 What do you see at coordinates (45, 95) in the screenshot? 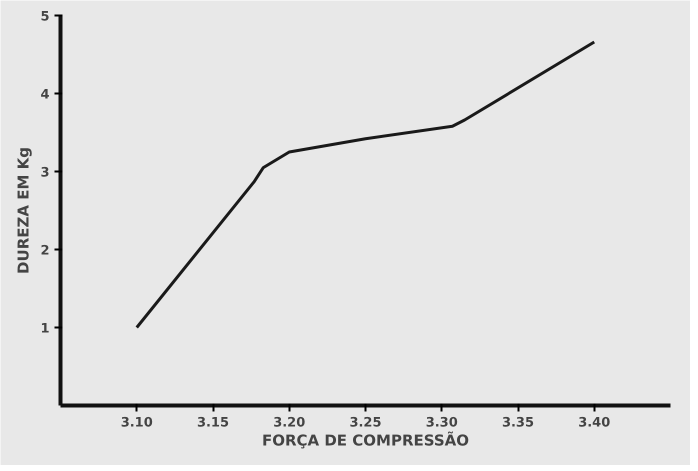
I see `y-tick-label: 4` at bounding box center [45, 95].